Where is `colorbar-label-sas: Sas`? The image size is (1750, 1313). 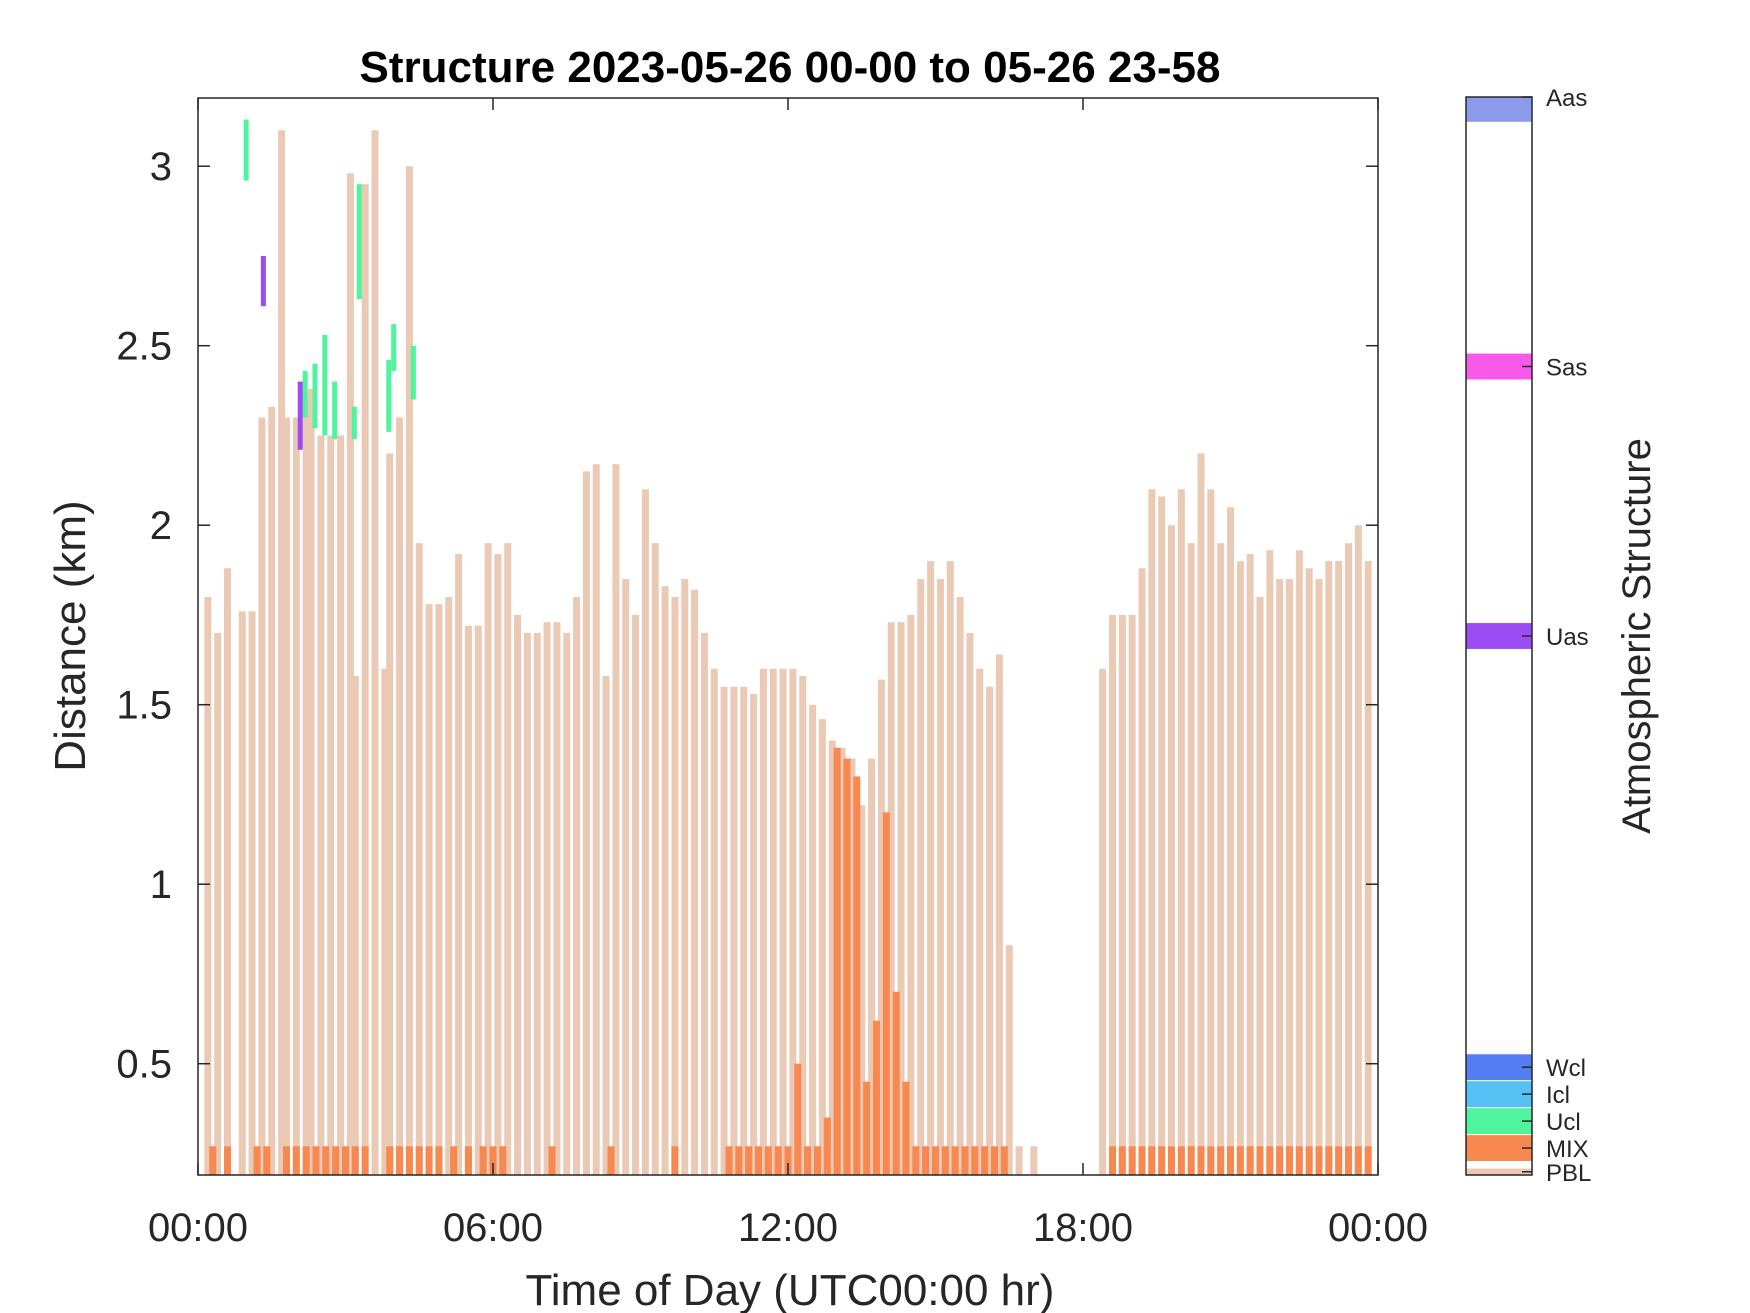 colorbar-label-sas: Sas is located at coordinates (1566, 368).